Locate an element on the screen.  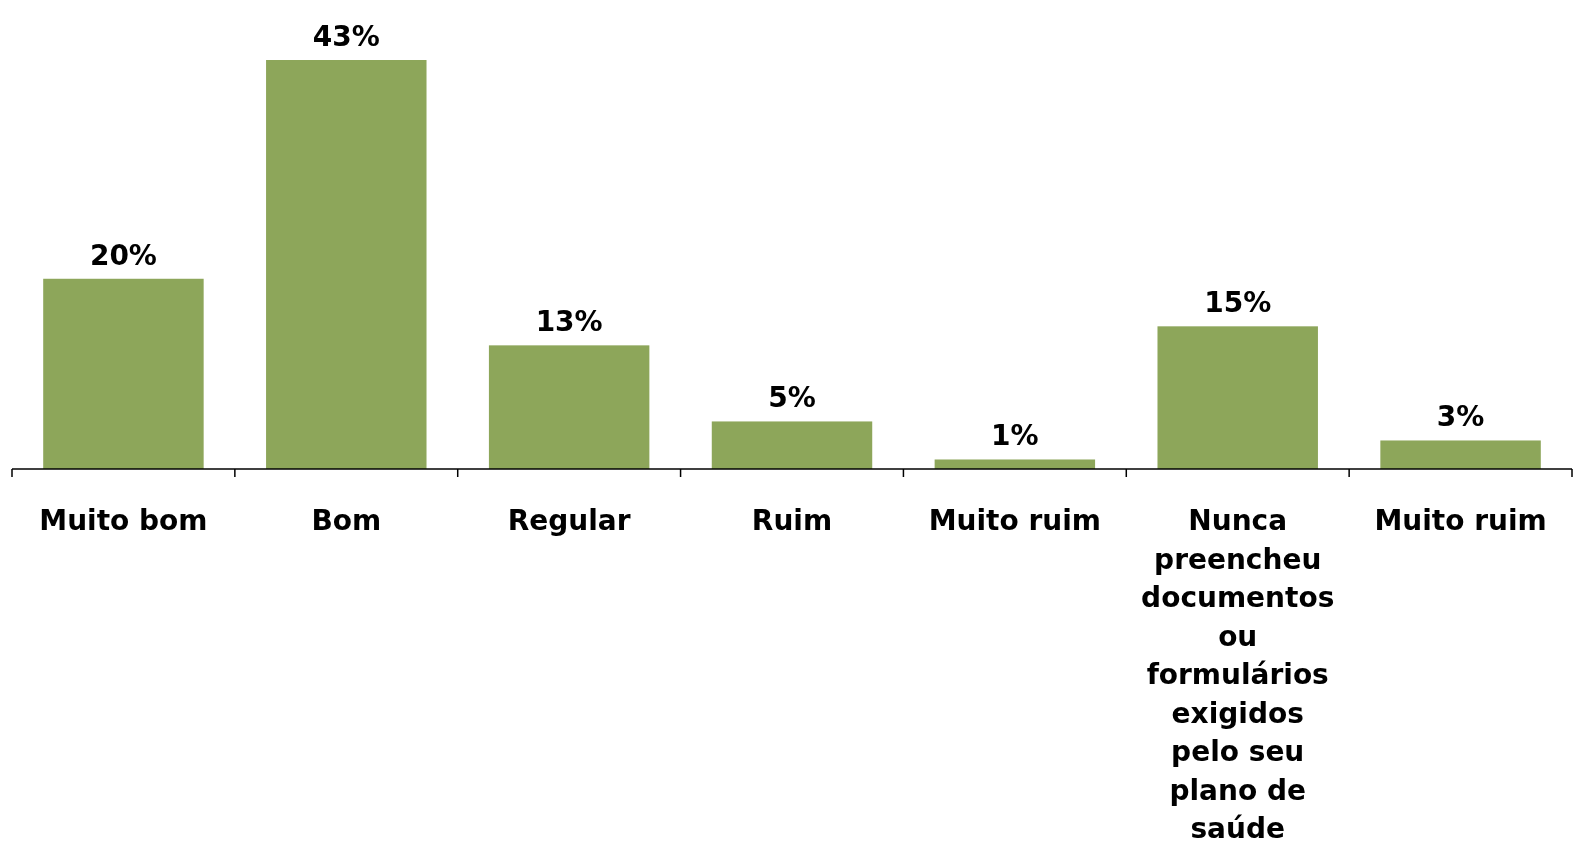
data-label: 3% is located at coordinates (1460, 417).